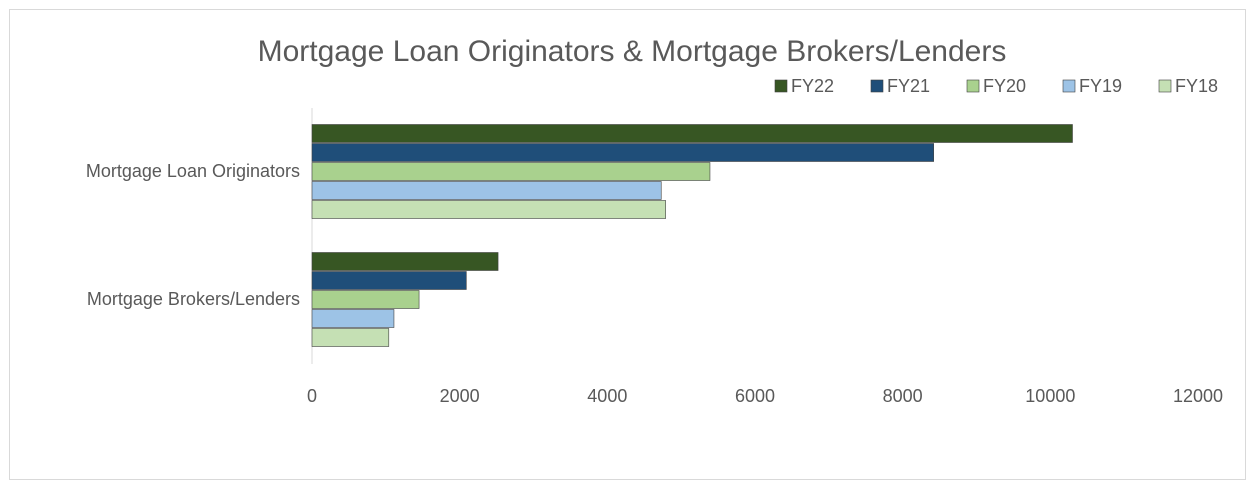 This screenshot has height=485, width=1254. Describe the element at coordinates (1100, 86) in the screenshot. I see `legend-label: FY19` at that location.